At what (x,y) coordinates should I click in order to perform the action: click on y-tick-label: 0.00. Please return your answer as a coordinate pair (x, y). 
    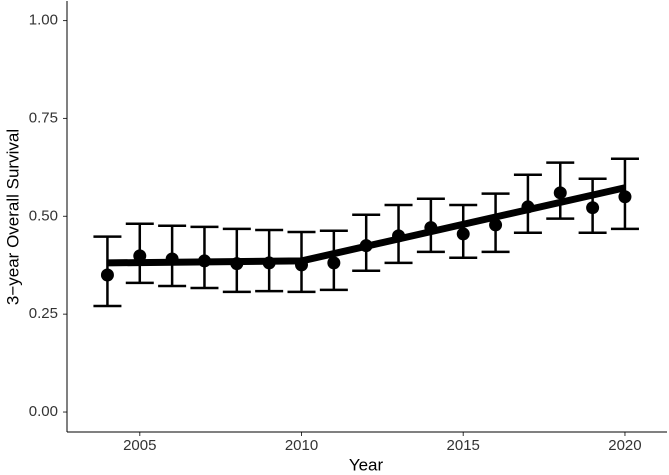
    Looking at the image, I should click on (43, 411).